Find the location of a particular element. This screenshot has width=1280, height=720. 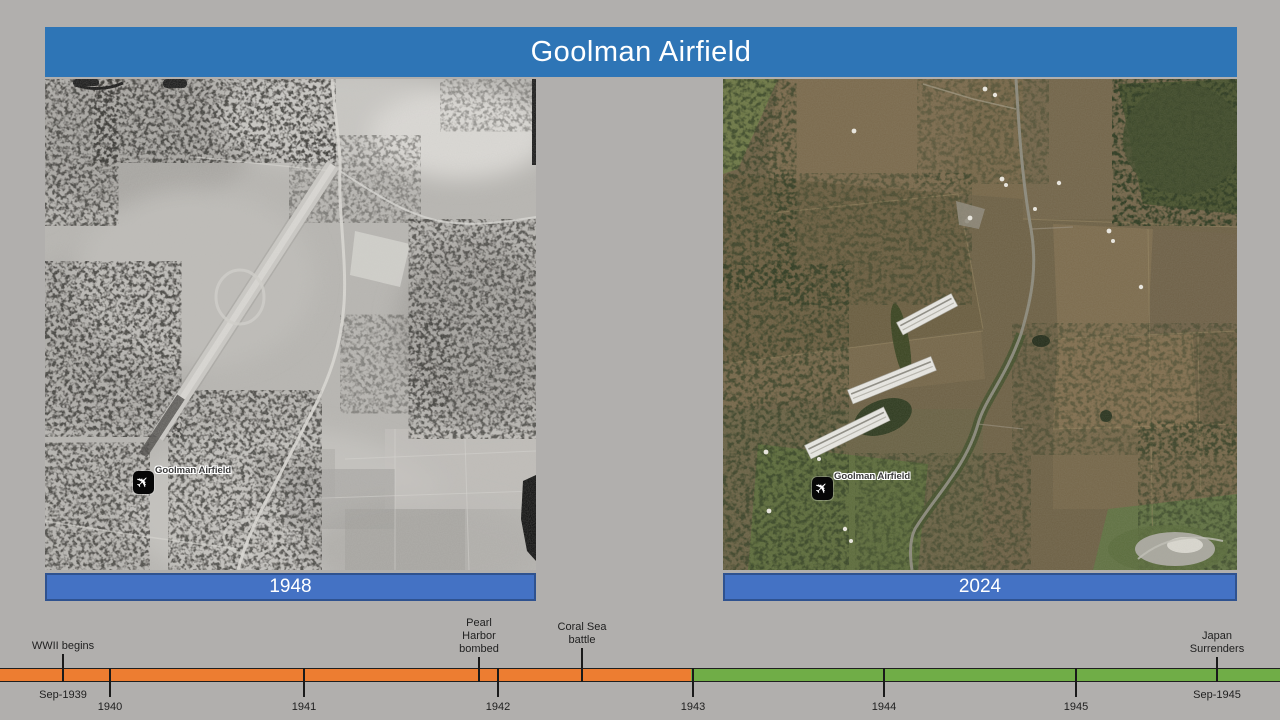

airfield-map-label-1948: Goolman Airfield is located at coordinates (193, 470).